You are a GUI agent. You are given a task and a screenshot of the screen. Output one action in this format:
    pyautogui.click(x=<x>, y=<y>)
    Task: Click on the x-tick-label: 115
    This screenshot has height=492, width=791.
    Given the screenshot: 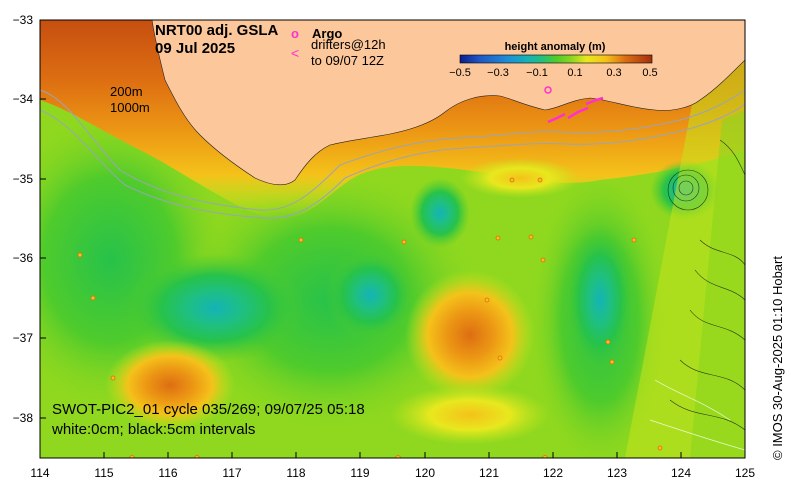 What is the action you would take?
    pyautogui.click(x=103, y=473)
    